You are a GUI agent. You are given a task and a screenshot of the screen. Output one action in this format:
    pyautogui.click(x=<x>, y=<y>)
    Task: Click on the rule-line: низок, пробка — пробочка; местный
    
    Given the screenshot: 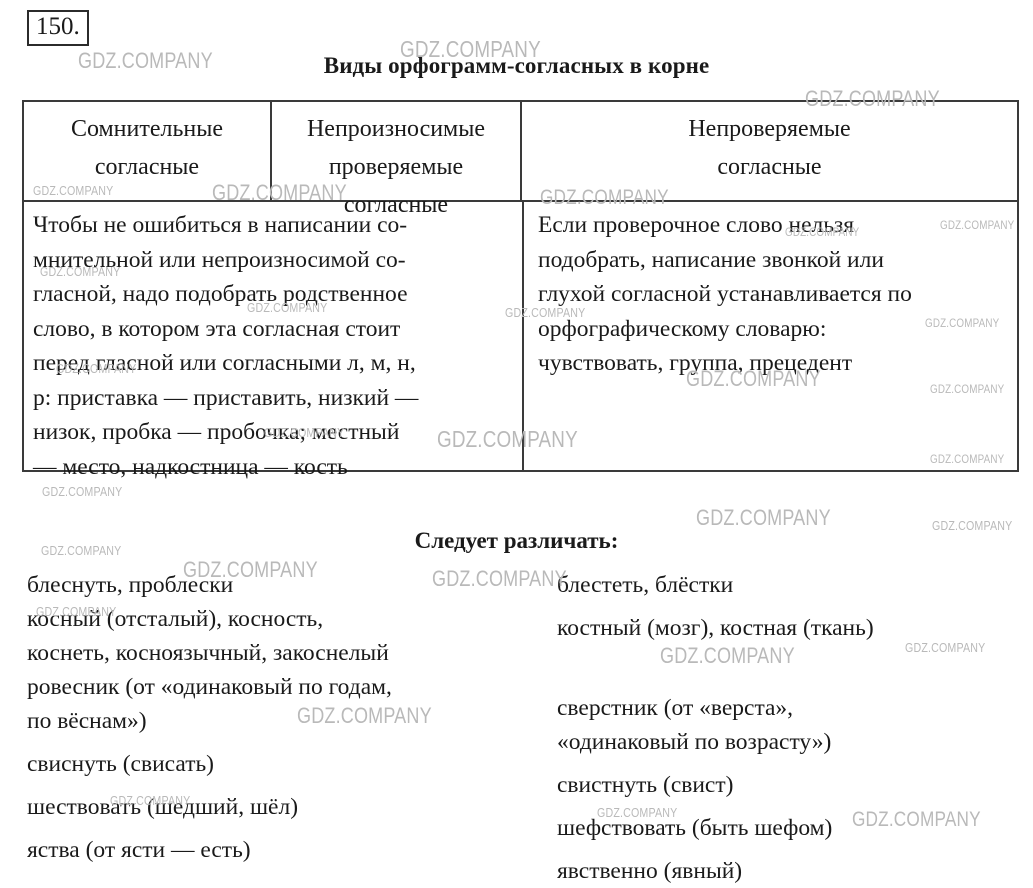 What is the action you would take?
    pyautogui.click(x=216, y=432)
    